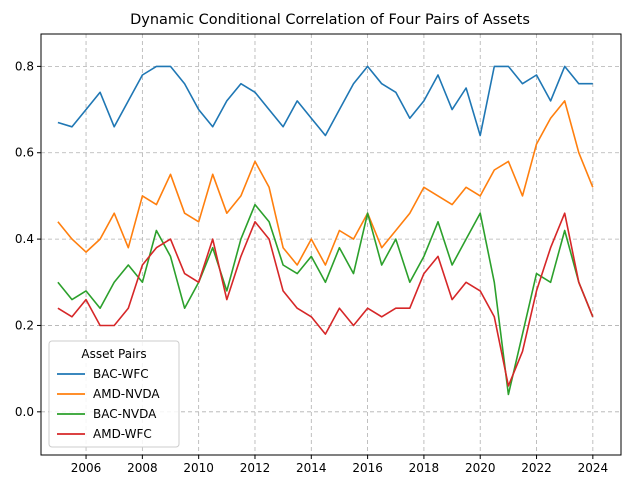  I want to click on x-tick-label: 2012, so click(255, 468).